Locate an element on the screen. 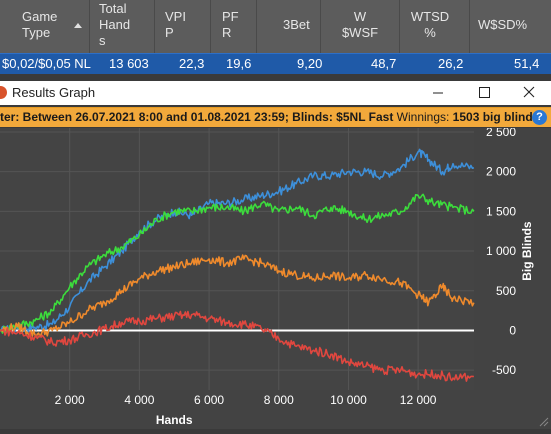  cell-vpip: 22,3 is located at coordinates (192, 63).